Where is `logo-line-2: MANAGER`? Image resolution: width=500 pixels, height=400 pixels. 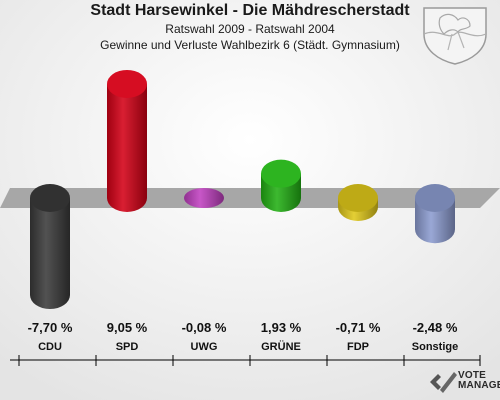
logo-line-2: MANAGER is located at coordinates (479, 385).